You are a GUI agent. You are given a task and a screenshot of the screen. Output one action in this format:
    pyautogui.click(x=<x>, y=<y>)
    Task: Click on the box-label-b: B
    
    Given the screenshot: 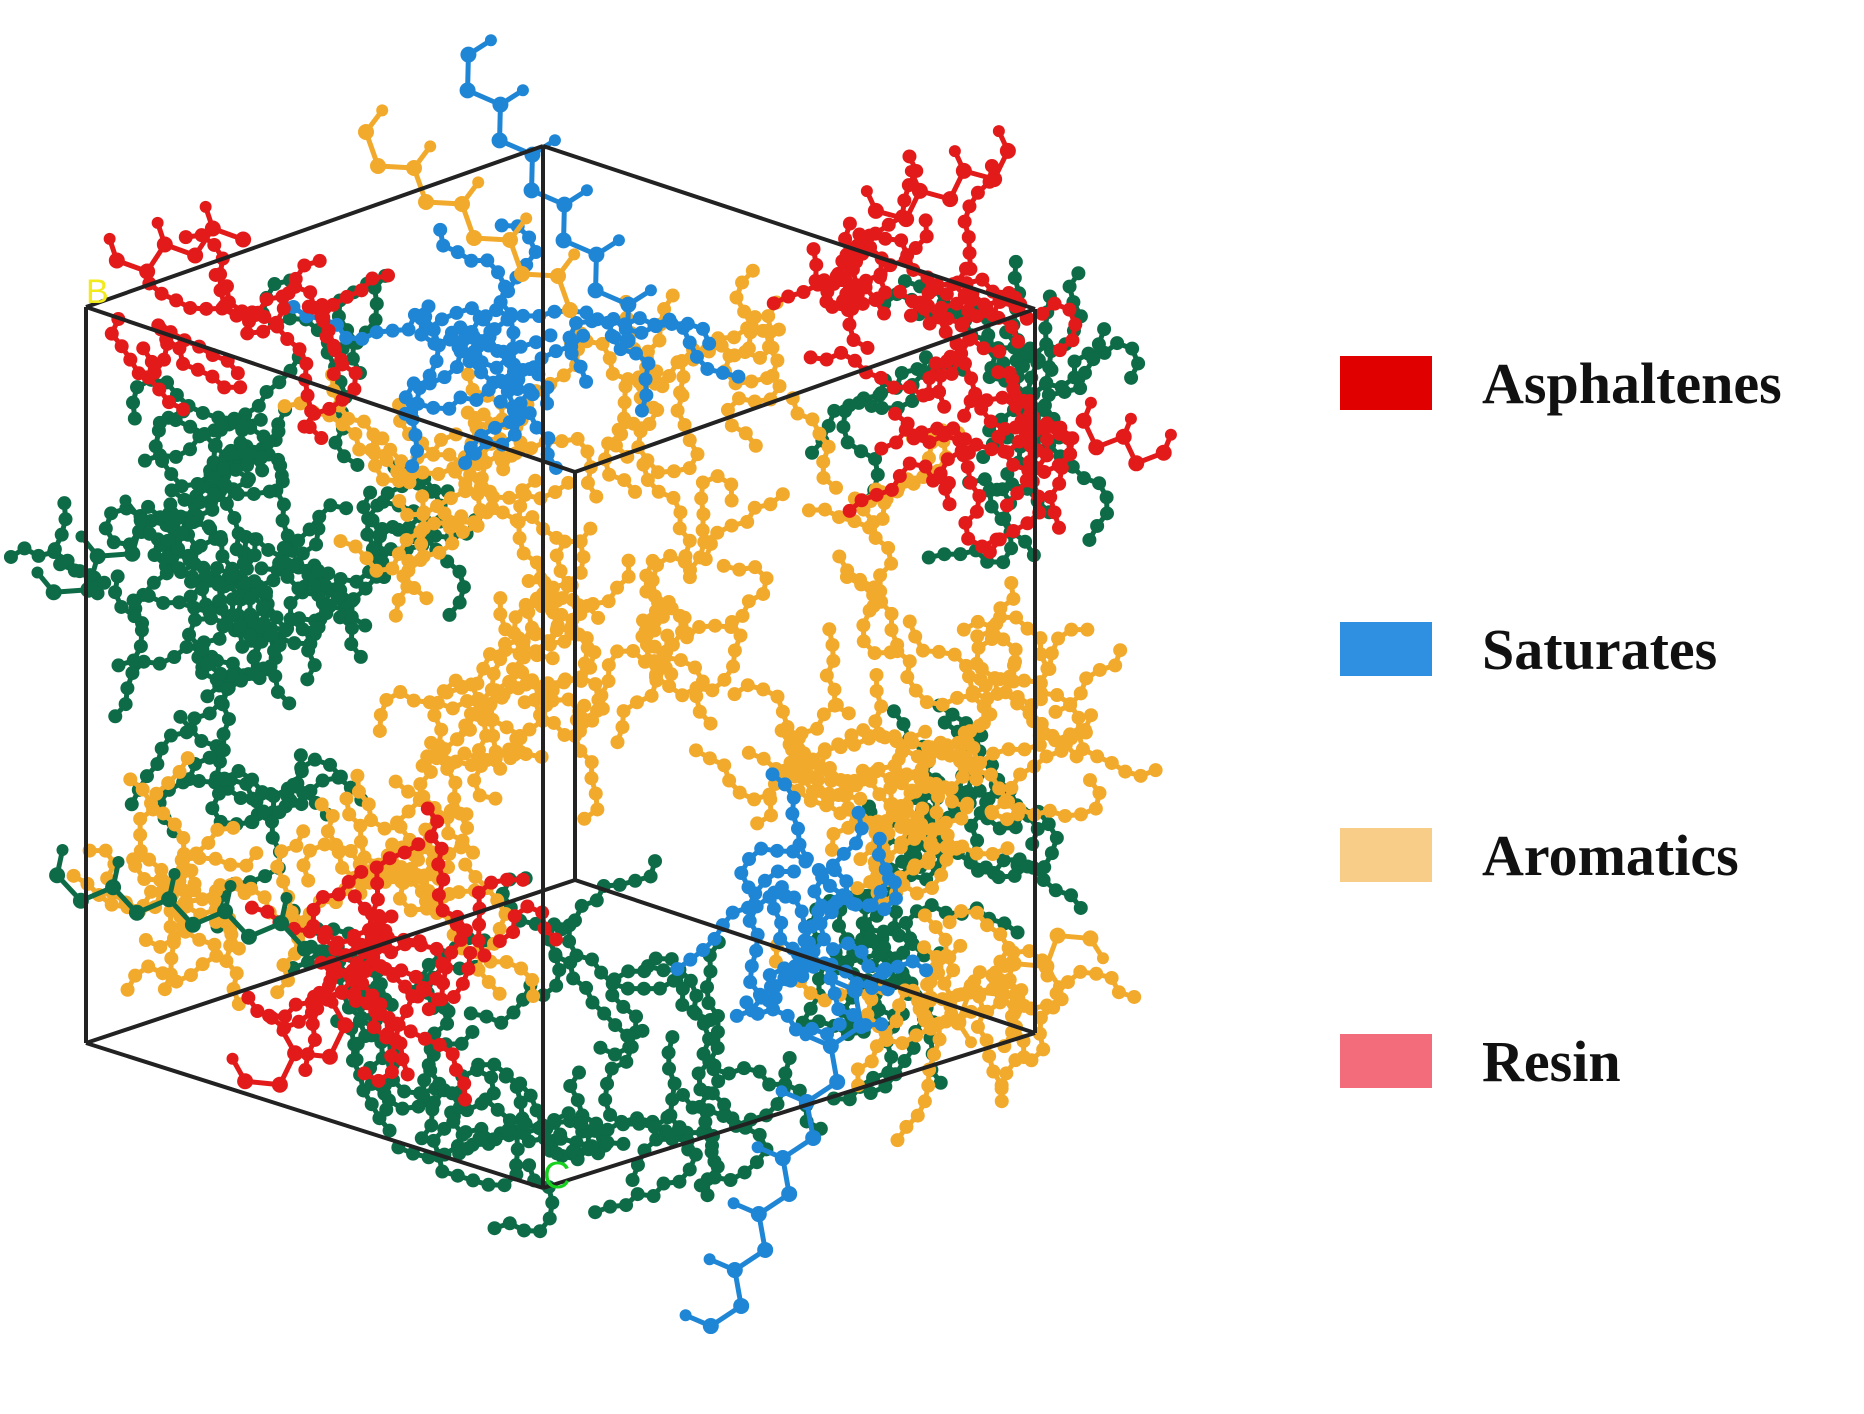 What is the action you would take?
    pyautogui.click(x=97, y=292)
    